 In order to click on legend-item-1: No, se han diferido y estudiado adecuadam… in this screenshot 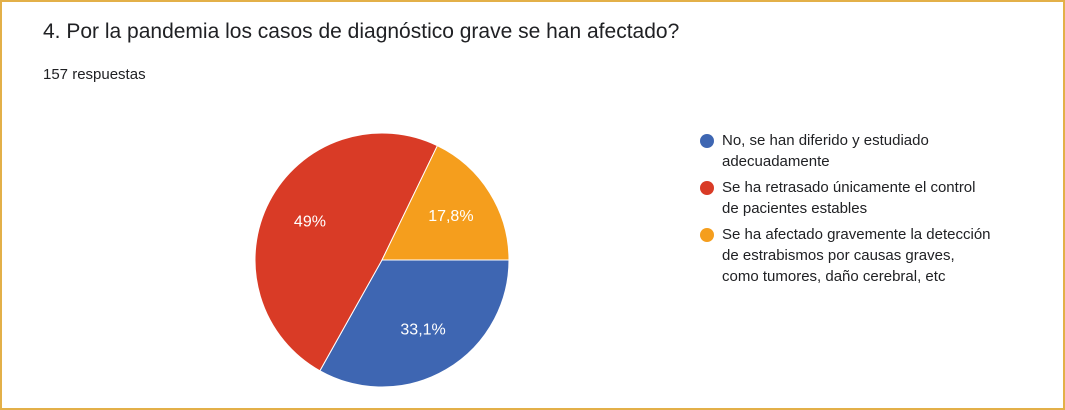, I will do `click(870, 151)`.